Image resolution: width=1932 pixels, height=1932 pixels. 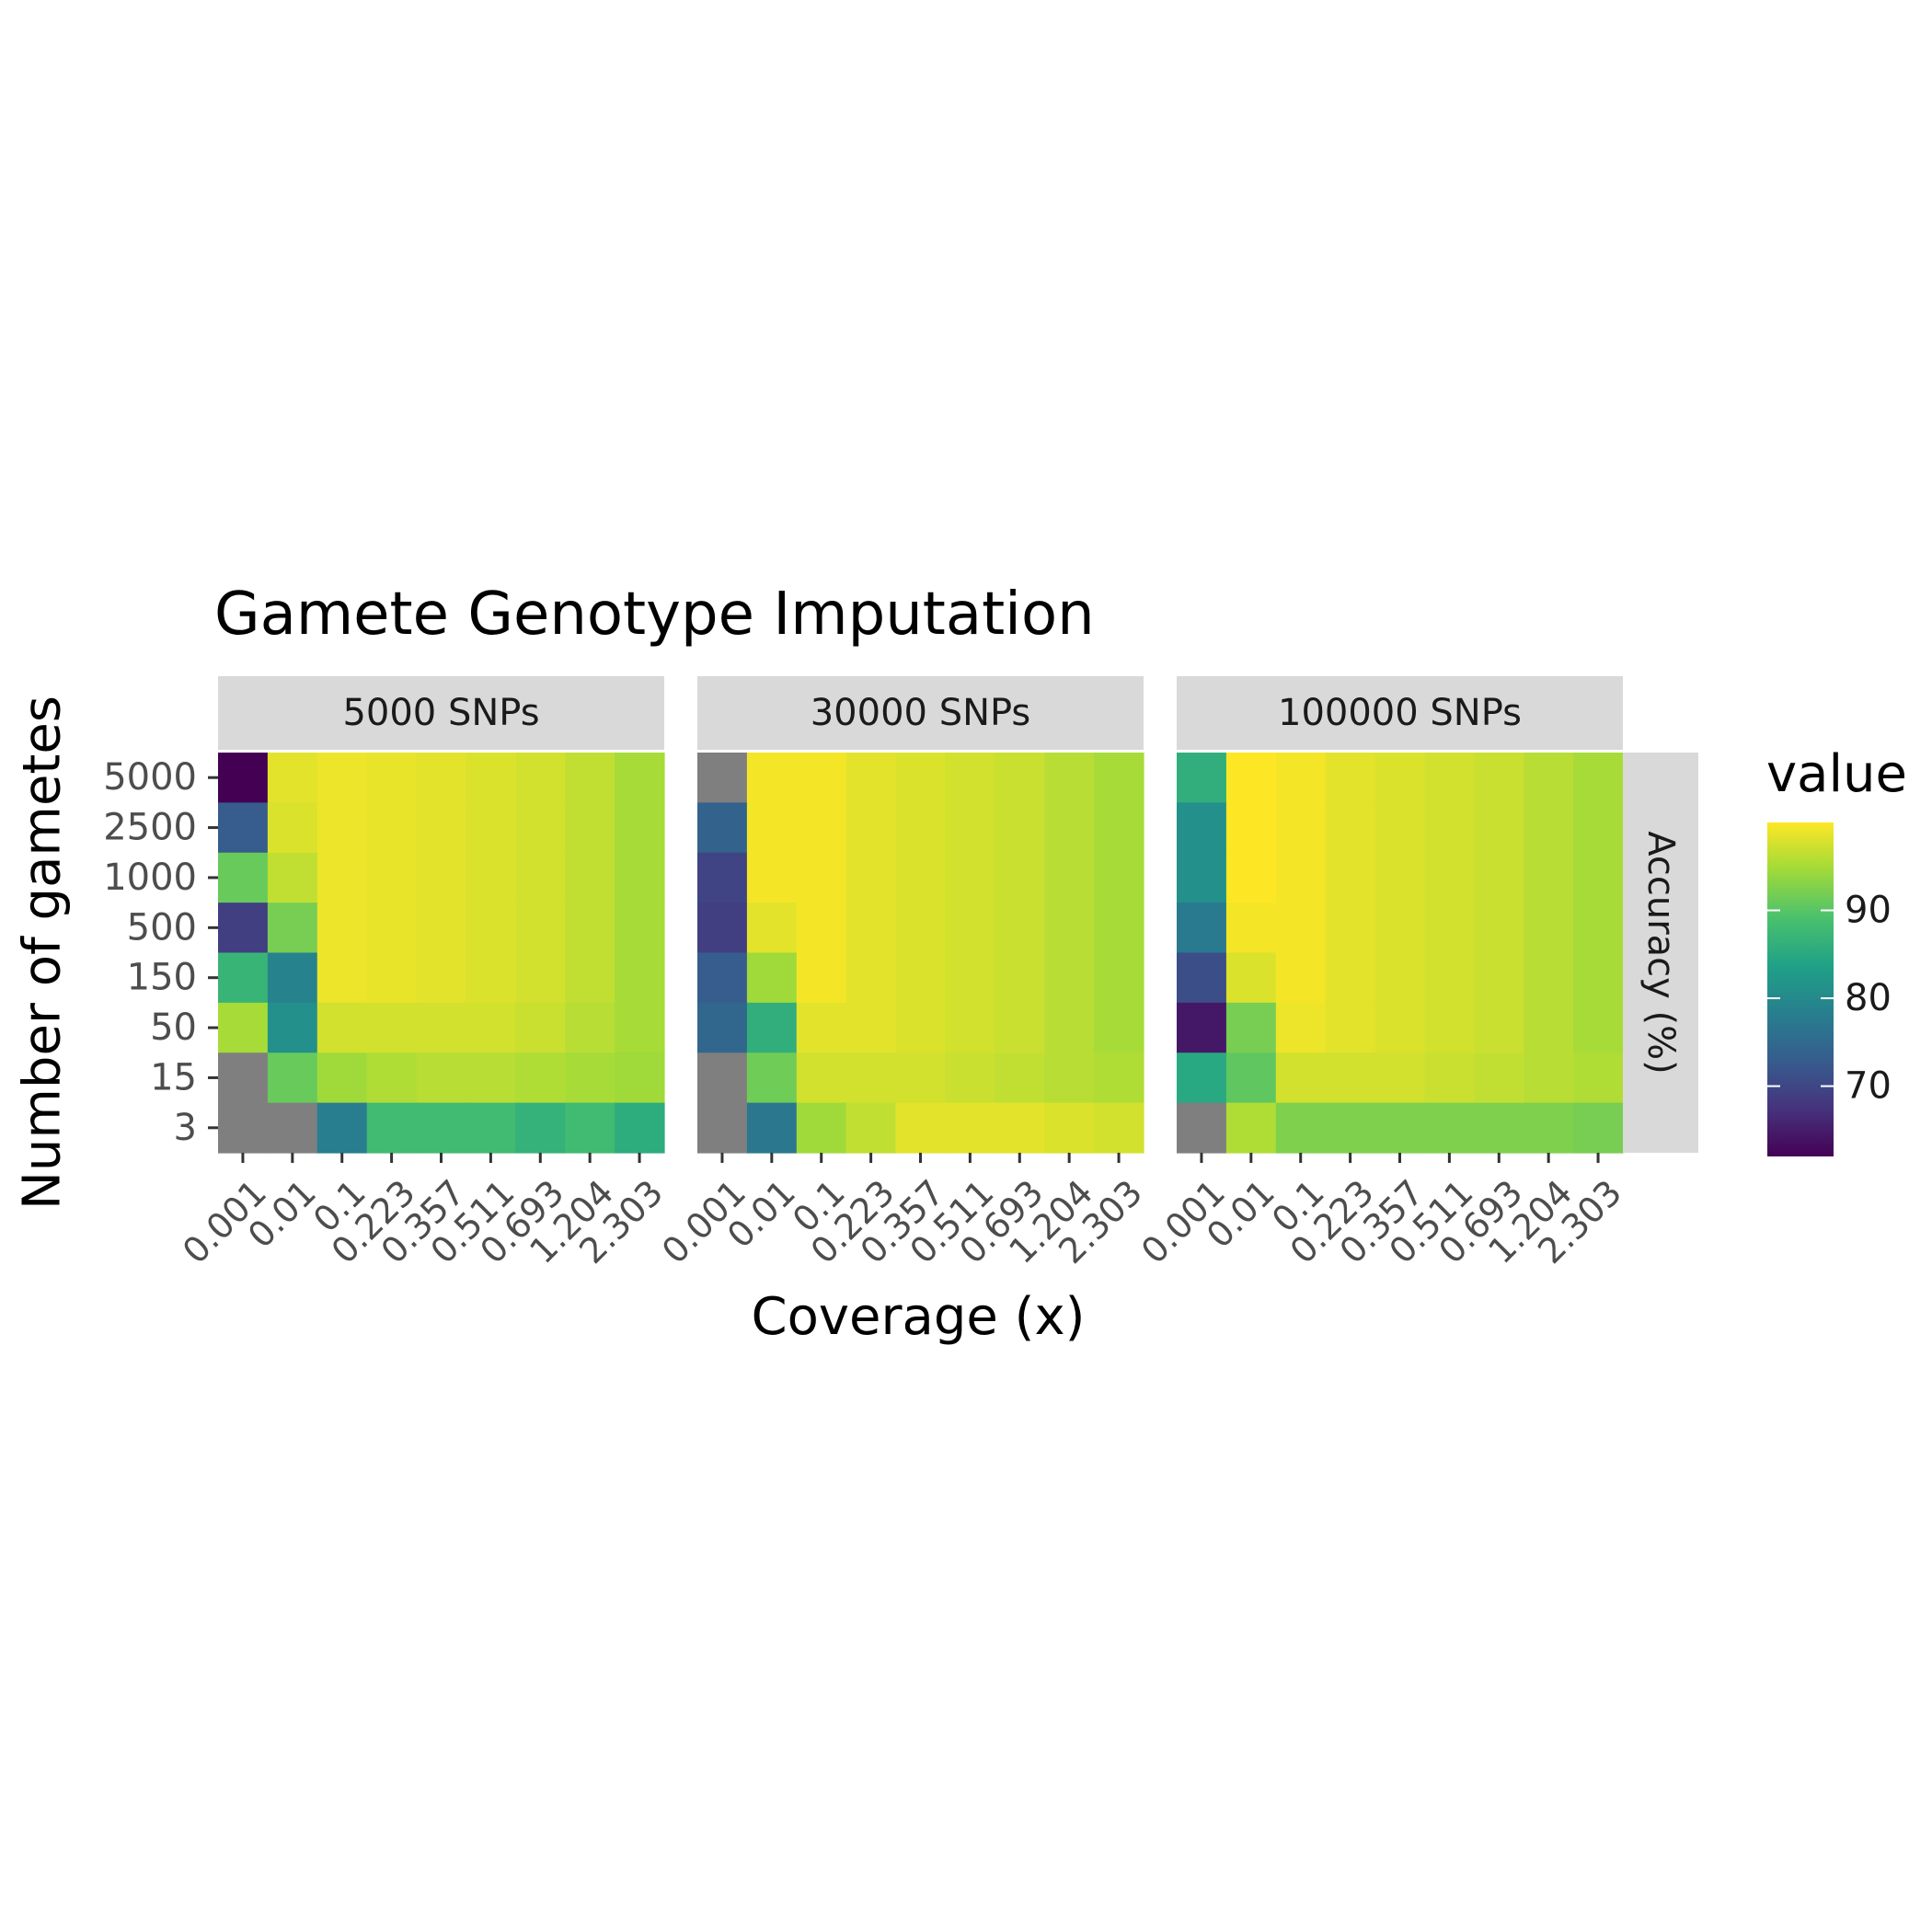 I want to click on y-tick-label: 1000, so click(x=150, y=878).